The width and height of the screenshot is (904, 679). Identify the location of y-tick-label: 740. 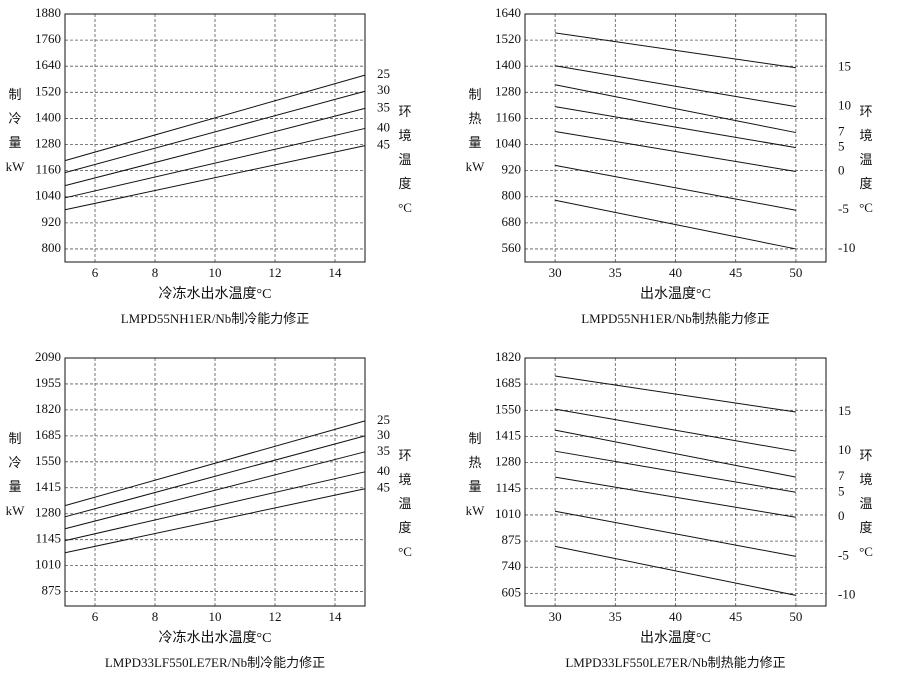
(512, 565).